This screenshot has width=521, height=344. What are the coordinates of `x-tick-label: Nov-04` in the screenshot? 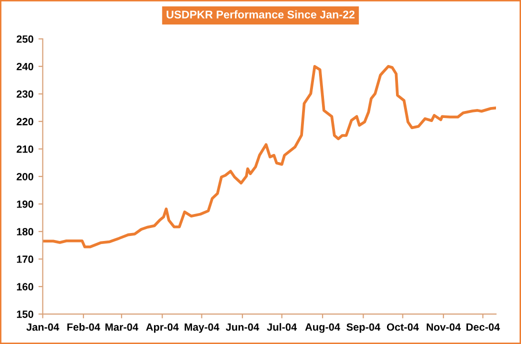 It's located at (443, 327).